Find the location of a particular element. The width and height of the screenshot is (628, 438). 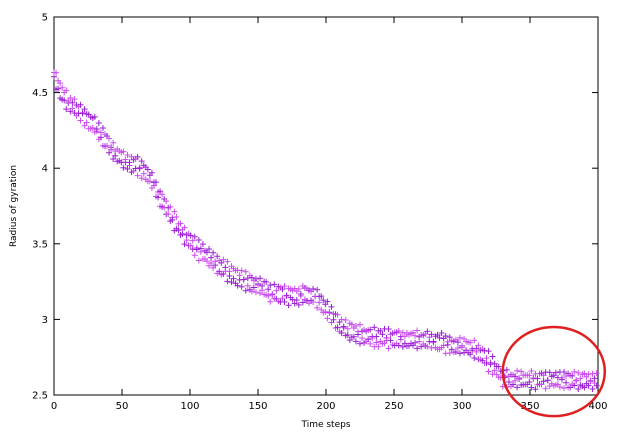

x-tick-label: 300 is located at coordinates (461, 406).